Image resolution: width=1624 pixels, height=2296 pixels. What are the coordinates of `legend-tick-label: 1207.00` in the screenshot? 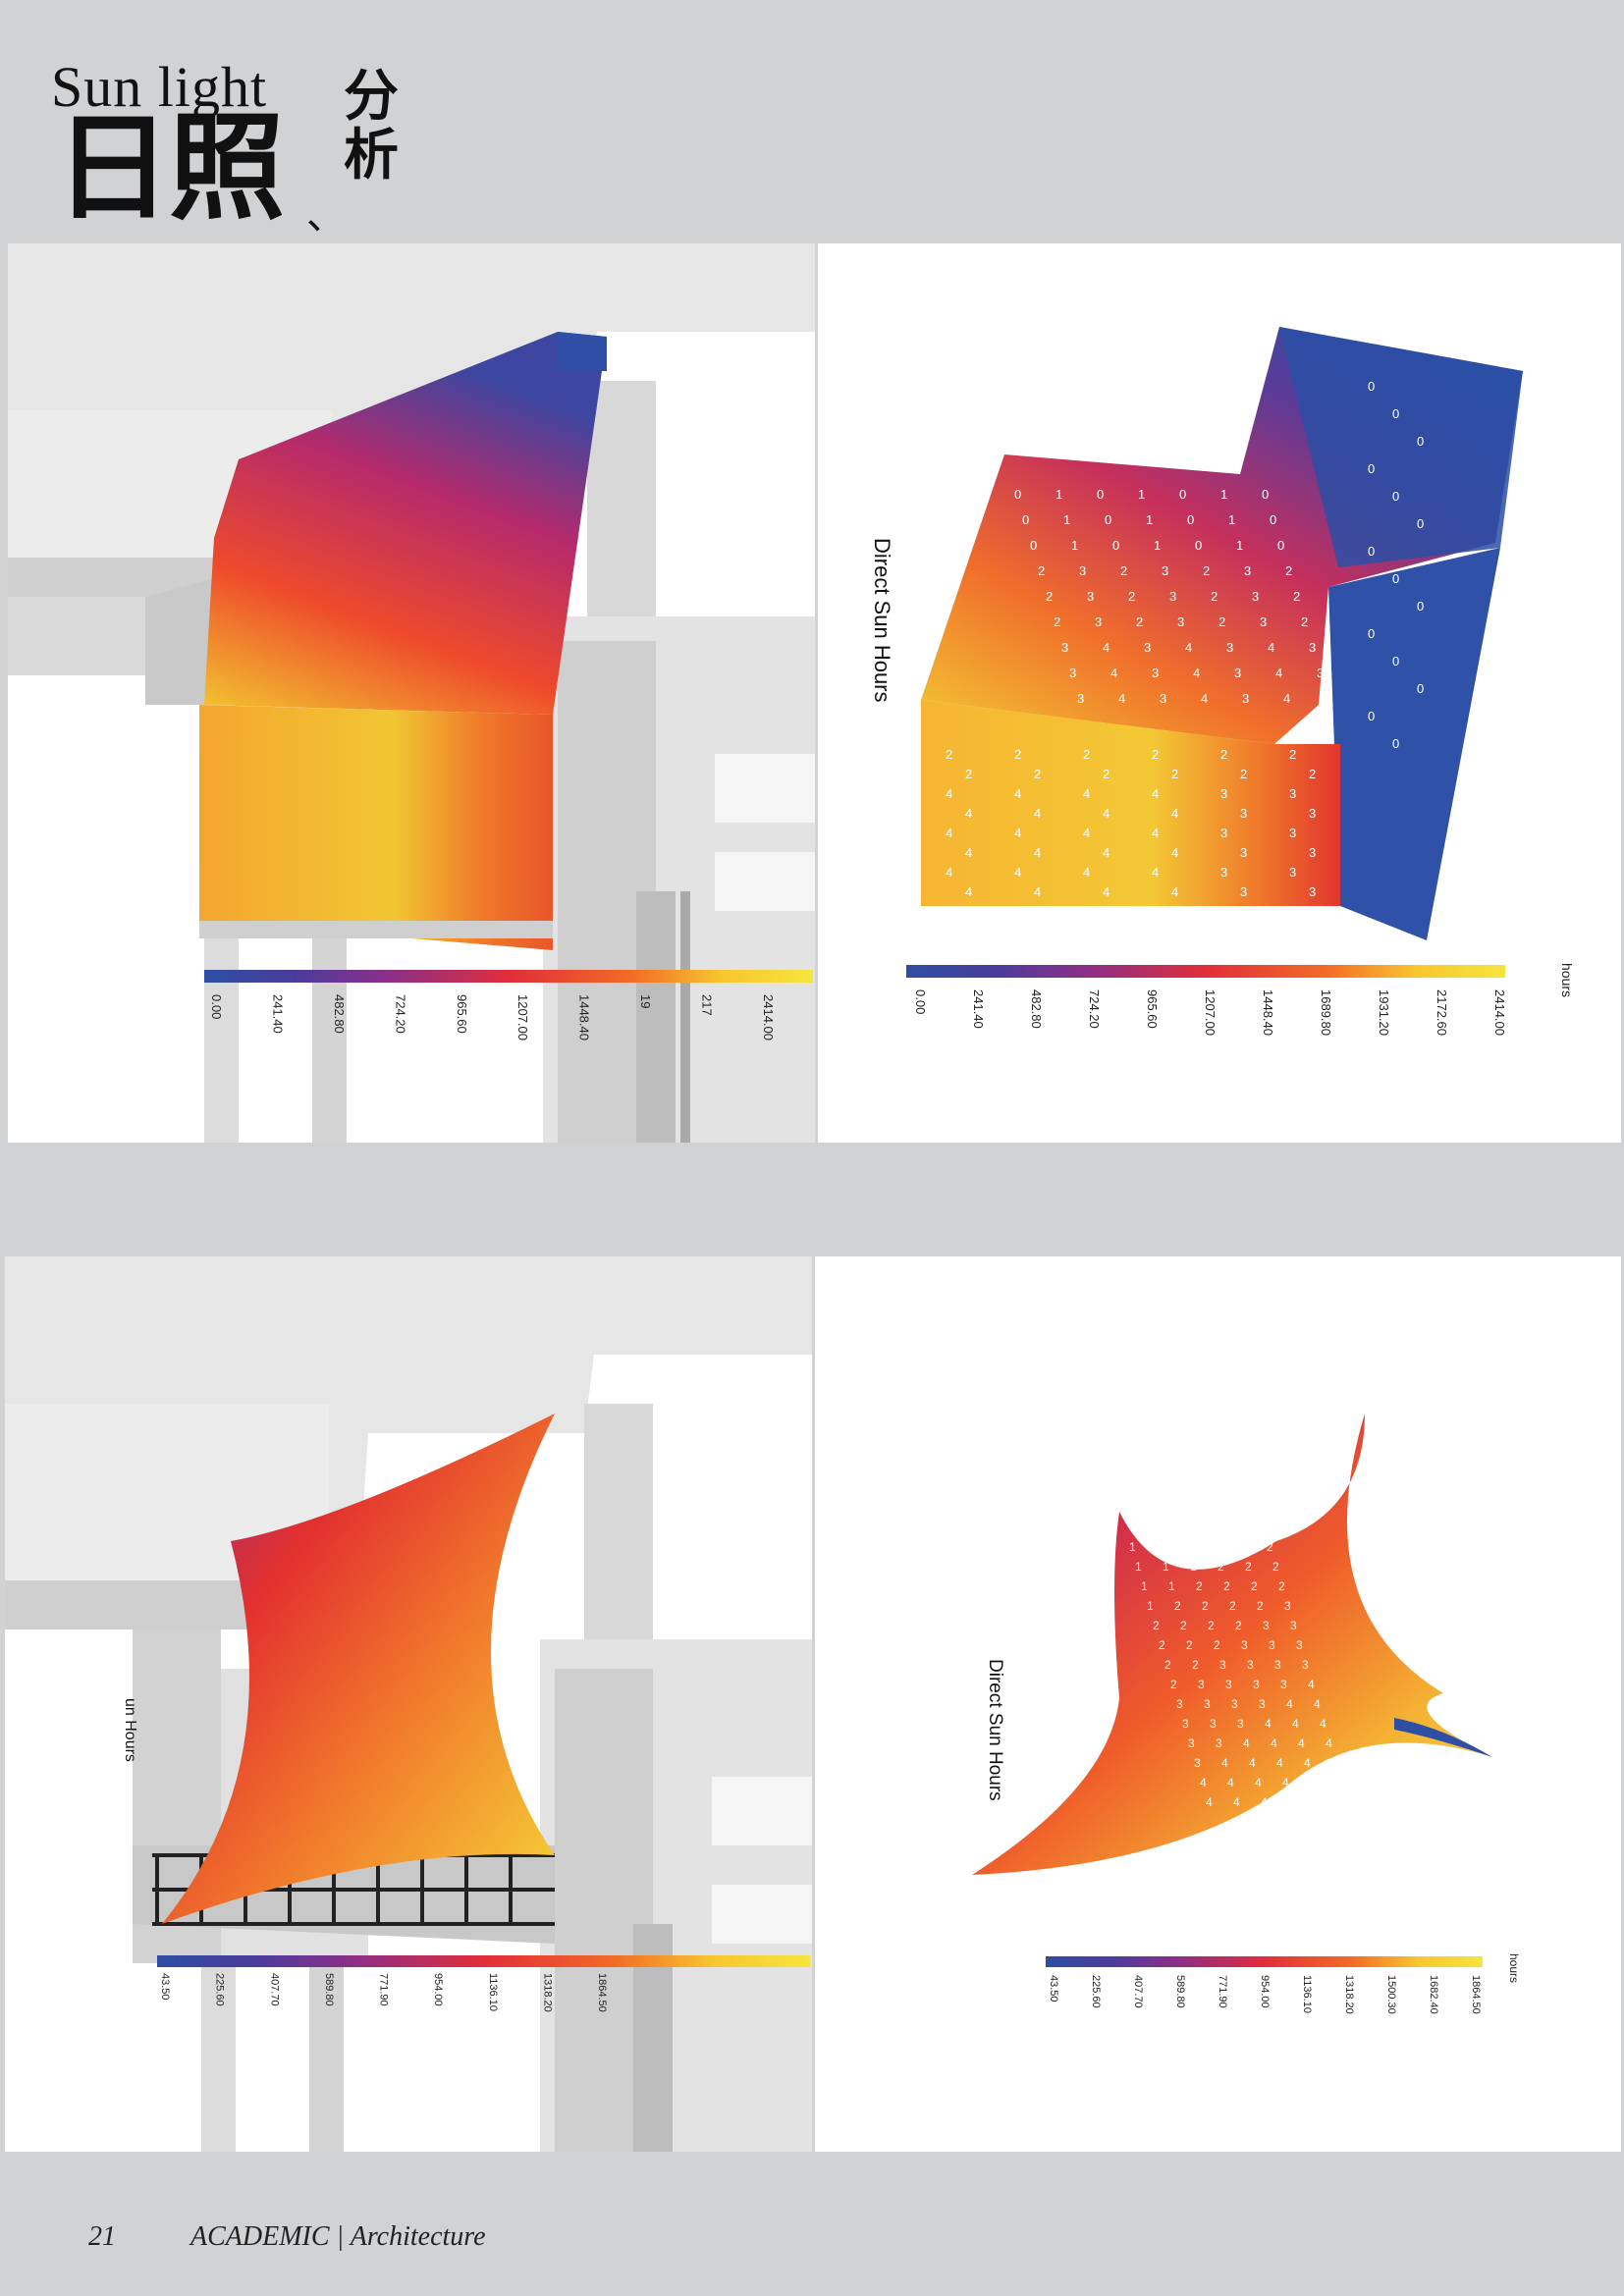 It's located at (1210, 1012).